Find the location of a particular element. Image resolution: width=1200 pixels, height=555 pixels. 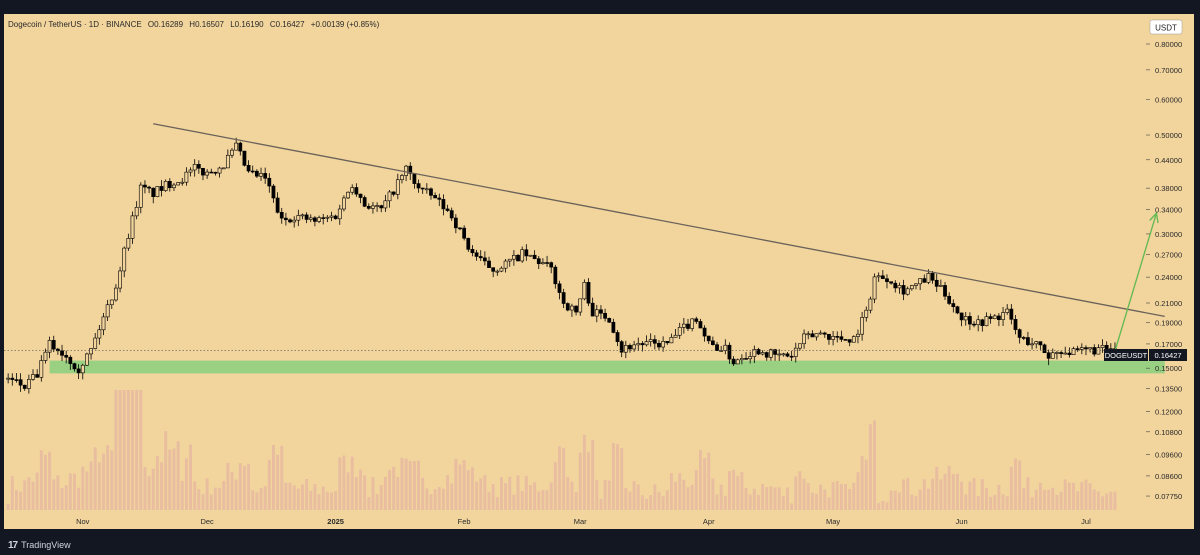

tradingview-brand: TradingView is located at coordinates (46, 545).